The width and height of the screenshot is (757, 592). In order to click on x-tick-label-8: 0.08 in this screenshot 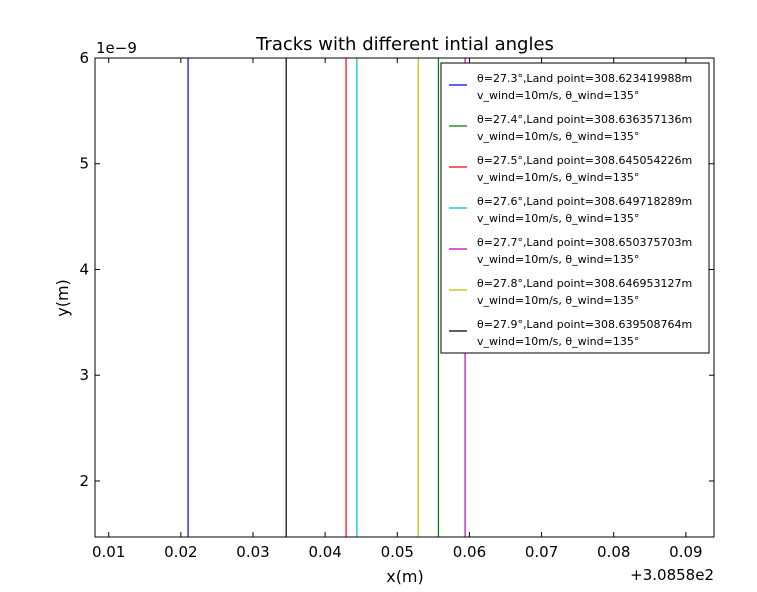, I will do `click(613, 552)`.